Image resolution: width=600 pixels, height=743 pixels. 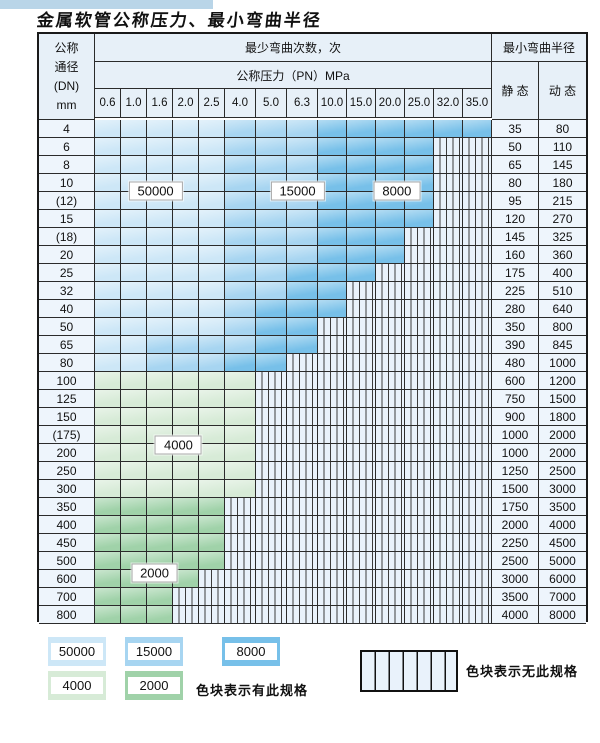 What do you see at coordinates (67, 453) in the screenshot?
I see `dn-cell: 200` at bounding box center [67, 453].